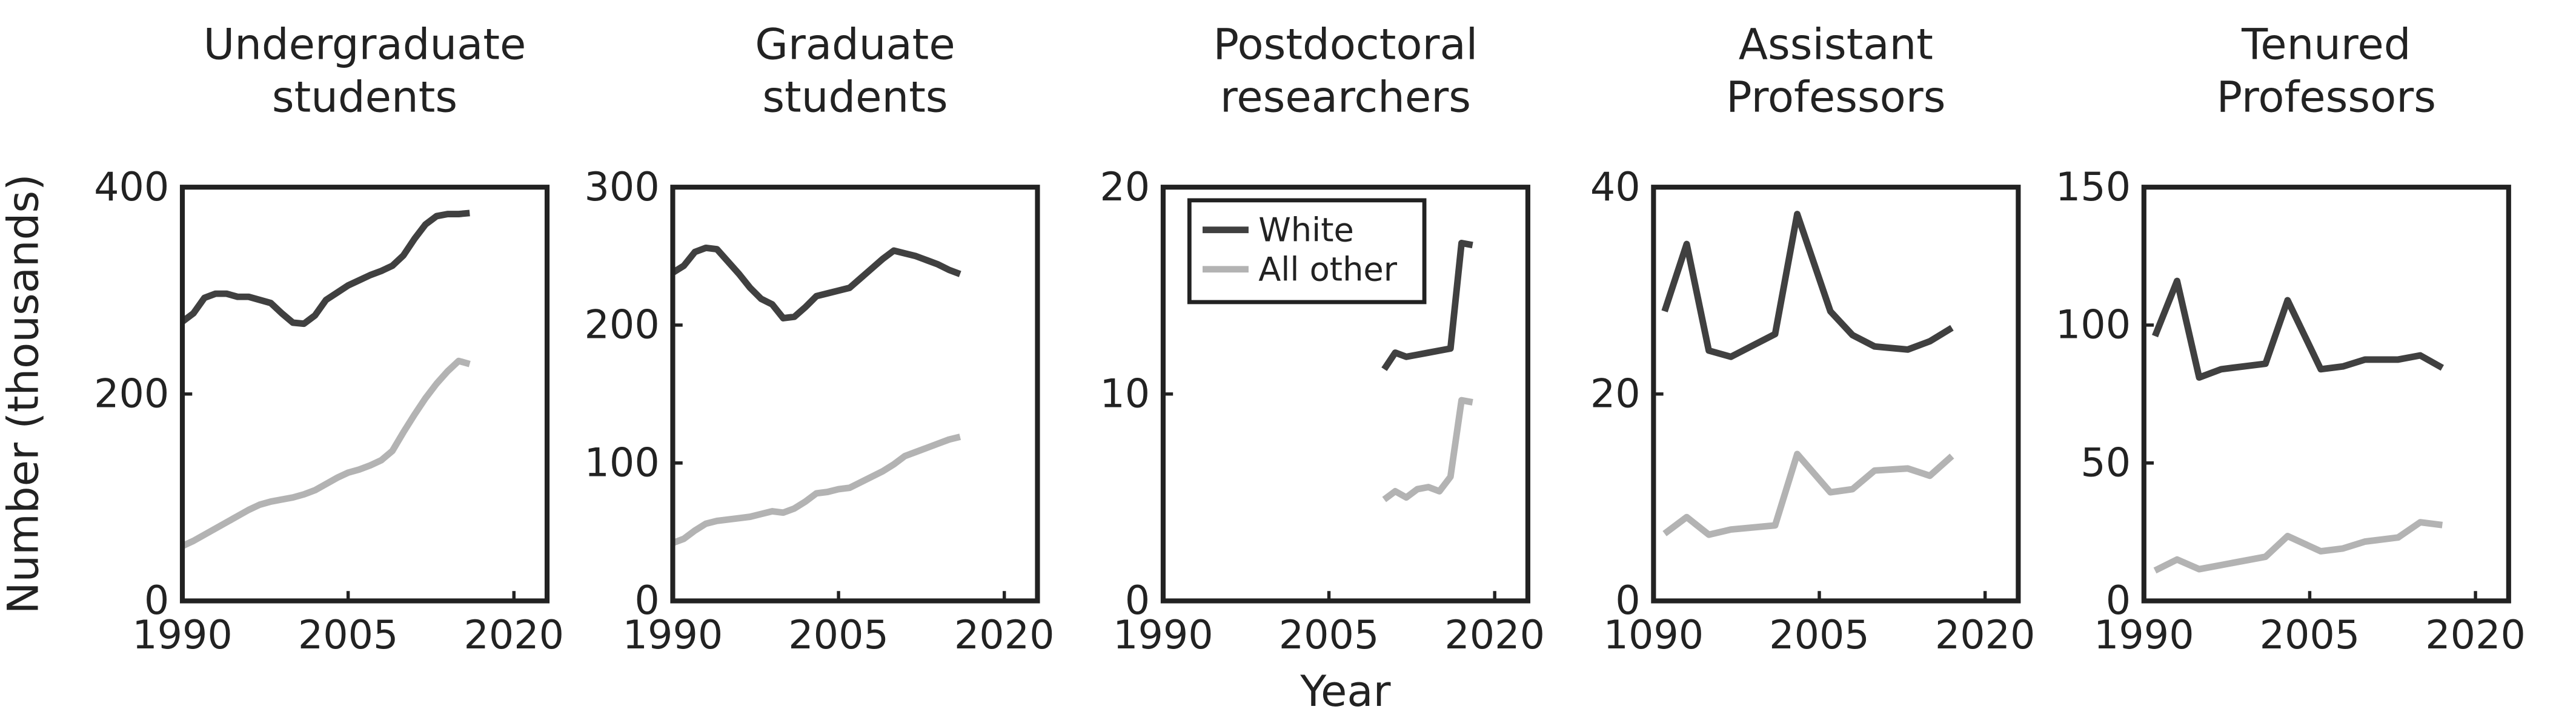  I want to click on y-tick-label: 400, so click(131, 188).